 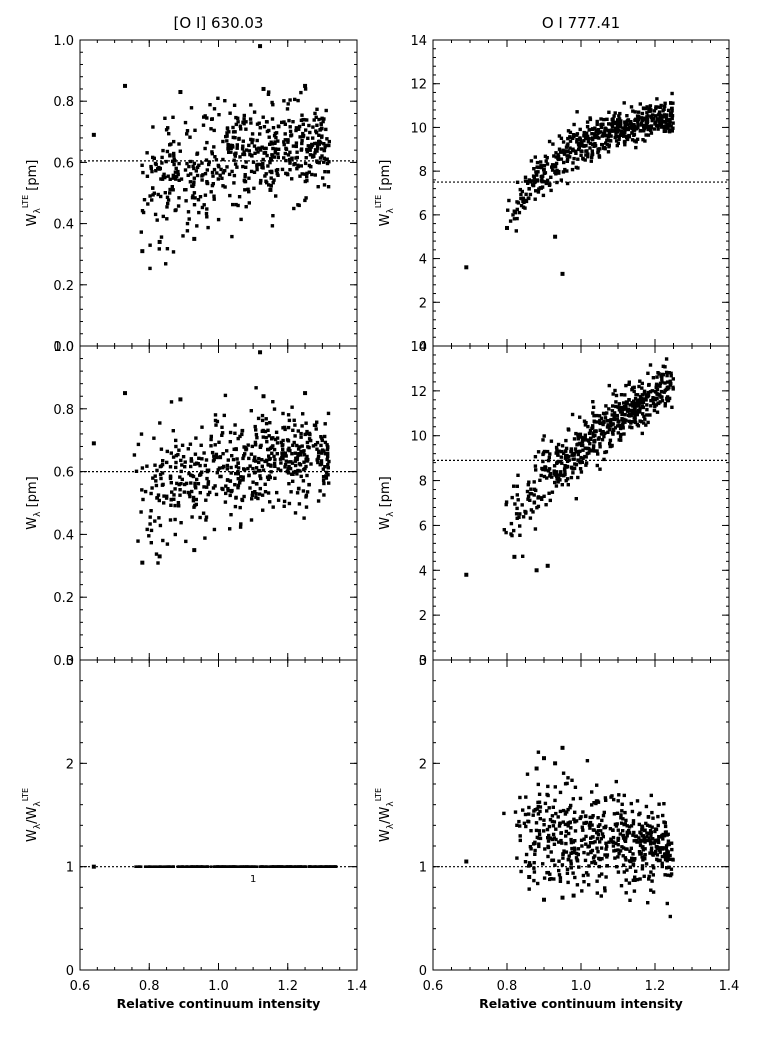 I want to click on y-tick-label: 0.4, so click(x=63, y=535).